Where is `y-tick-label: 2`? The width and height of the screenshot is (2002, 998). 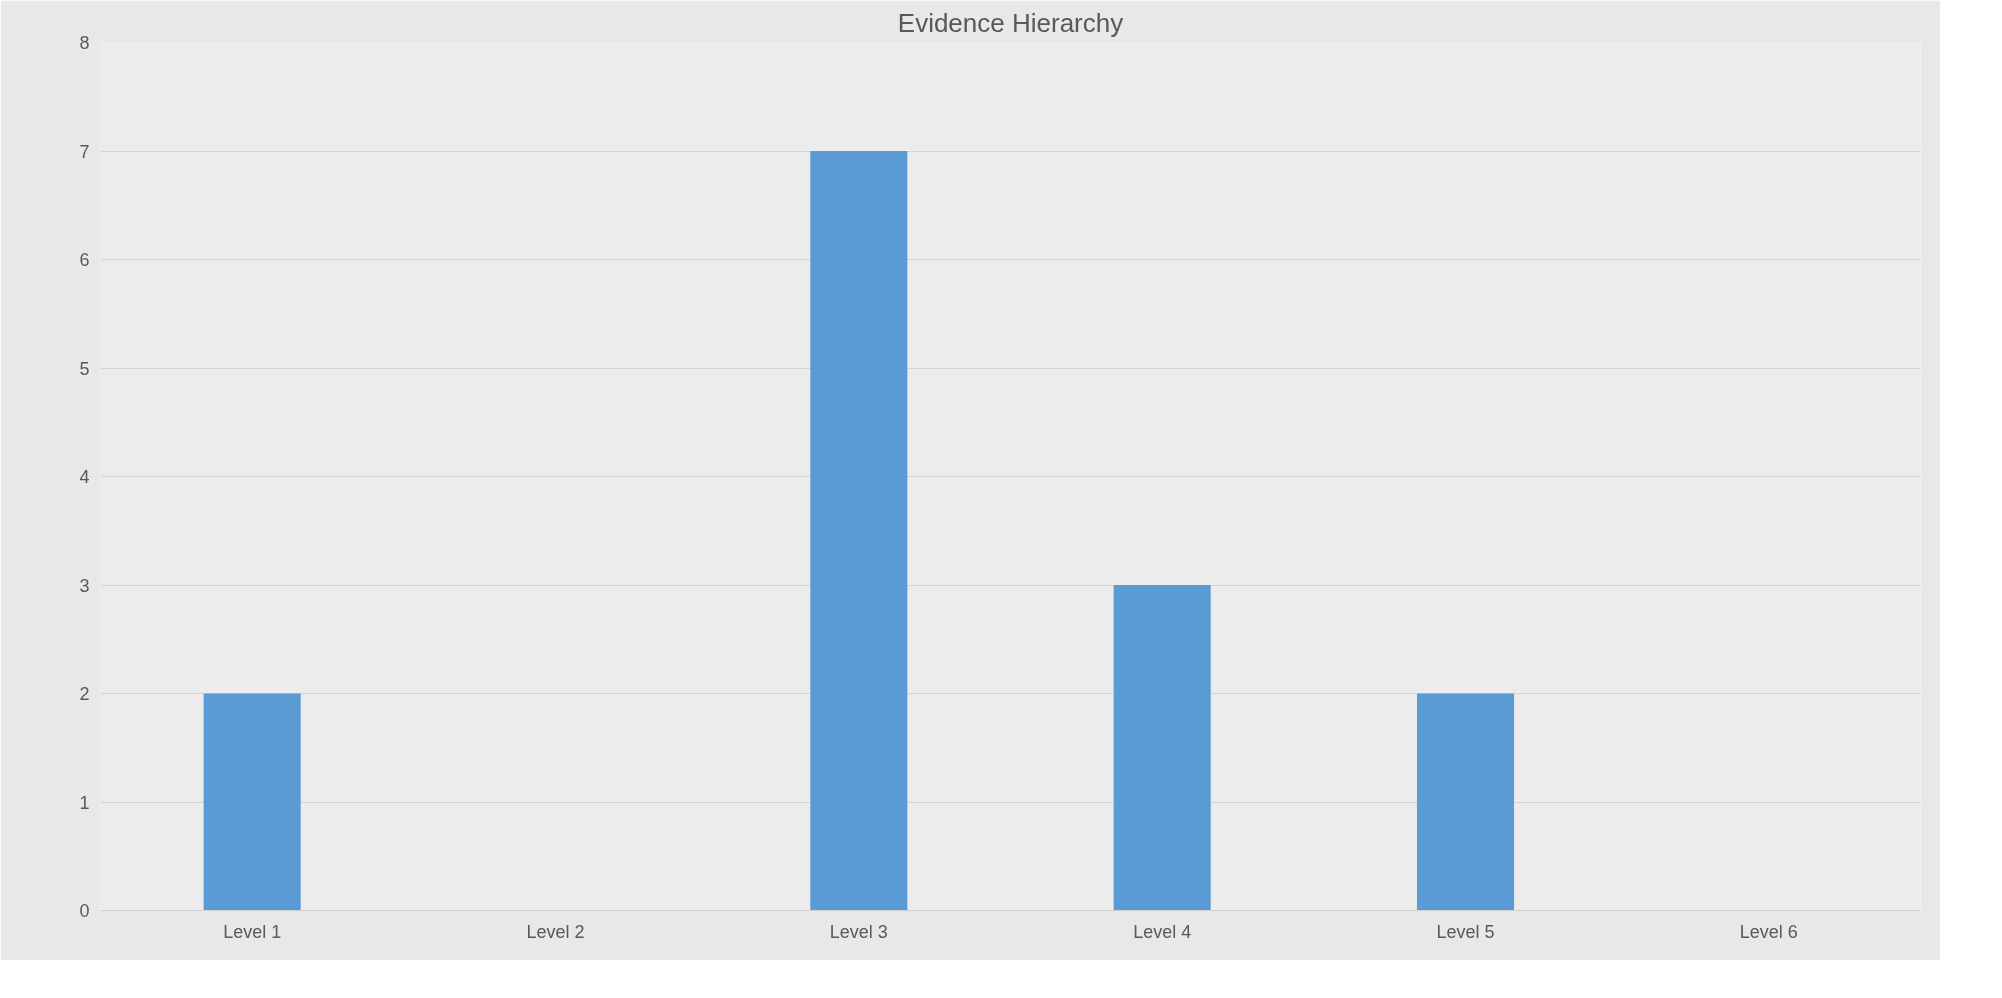
y-tick-label: 2 is located at coordinates (84, 694).